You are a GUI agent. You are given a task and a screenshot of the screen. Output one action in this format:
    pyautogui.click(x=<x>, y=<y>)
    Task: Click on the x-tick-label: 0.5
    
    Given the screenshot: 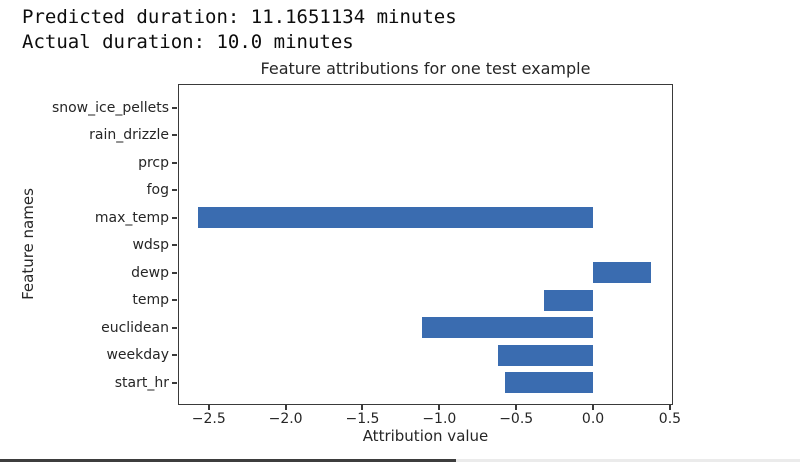 What is the action you would take?
    pyautogui.click(x=670, y=419)
    